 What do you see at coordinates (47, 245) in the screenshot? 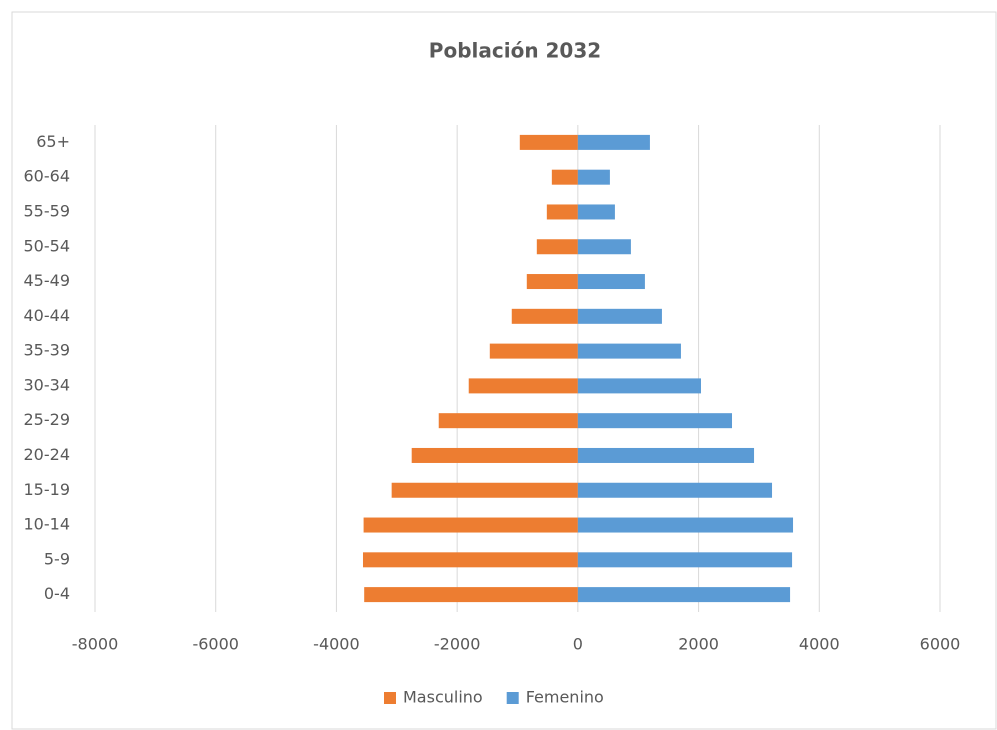
I see `y-tick-label: 50-54` at bounding box center [47, 245].